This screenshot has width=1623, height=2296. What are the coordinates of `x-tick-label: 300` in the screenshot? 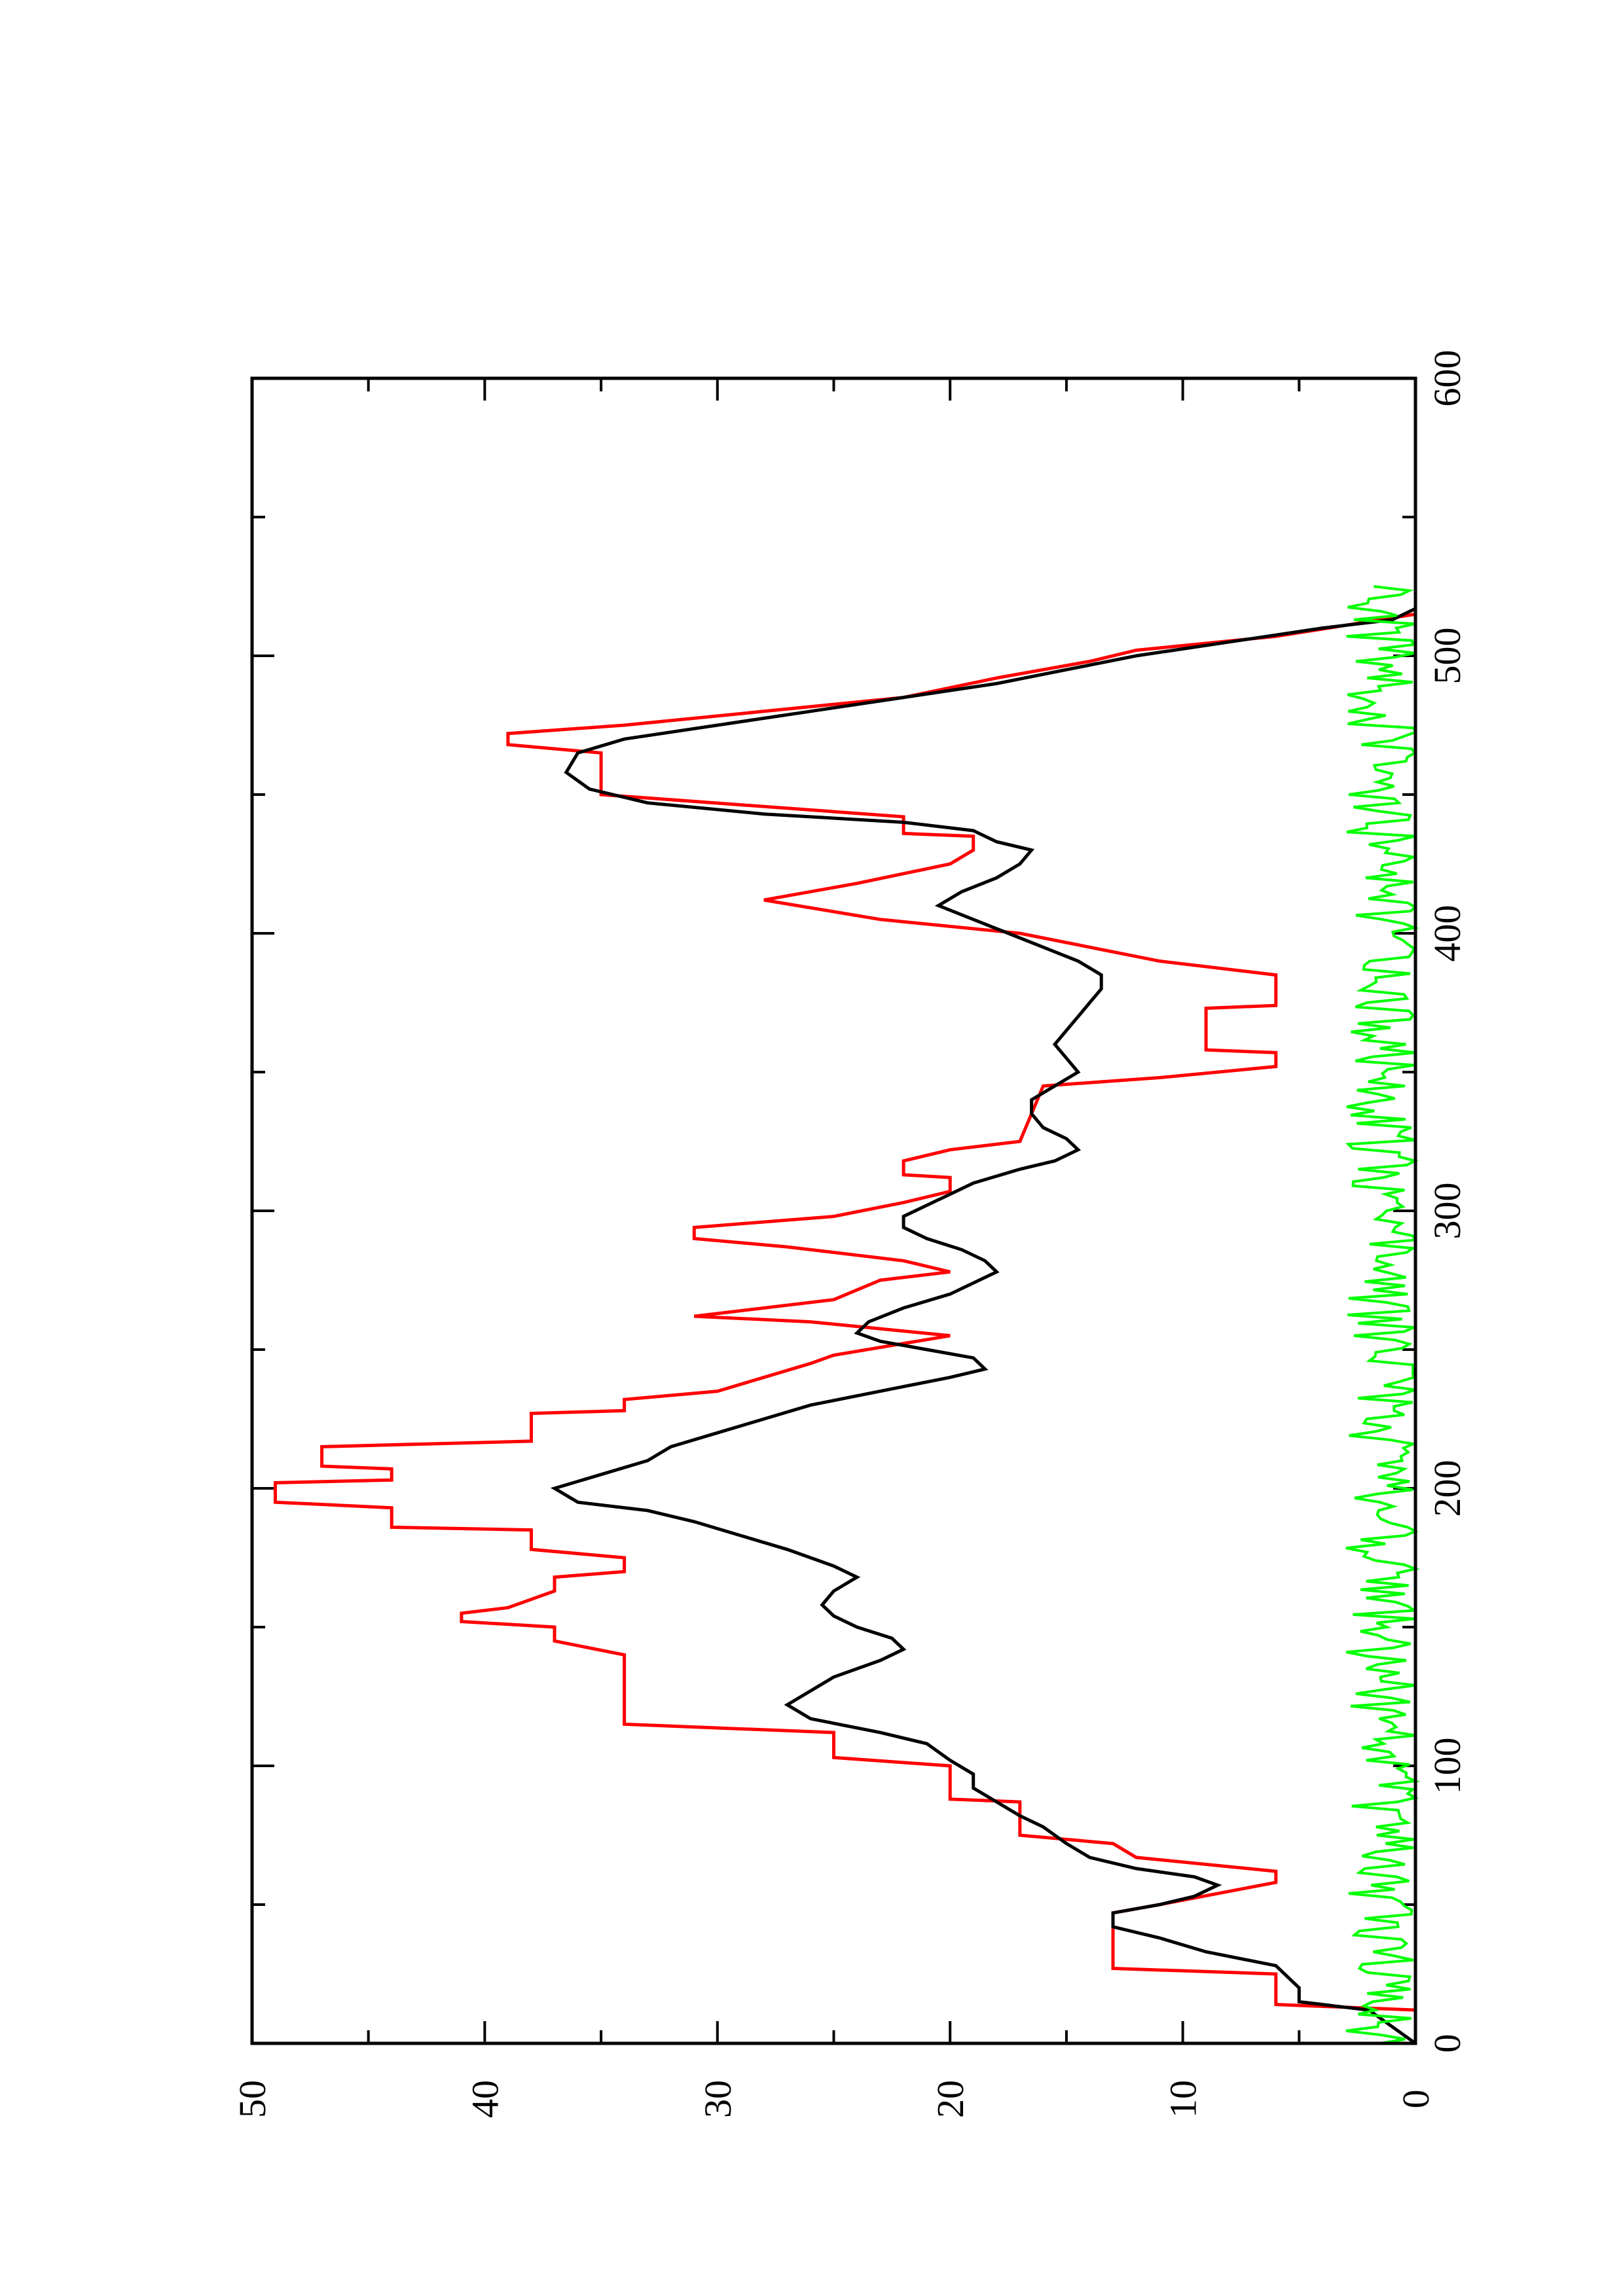 It's located at (1447, 1211).